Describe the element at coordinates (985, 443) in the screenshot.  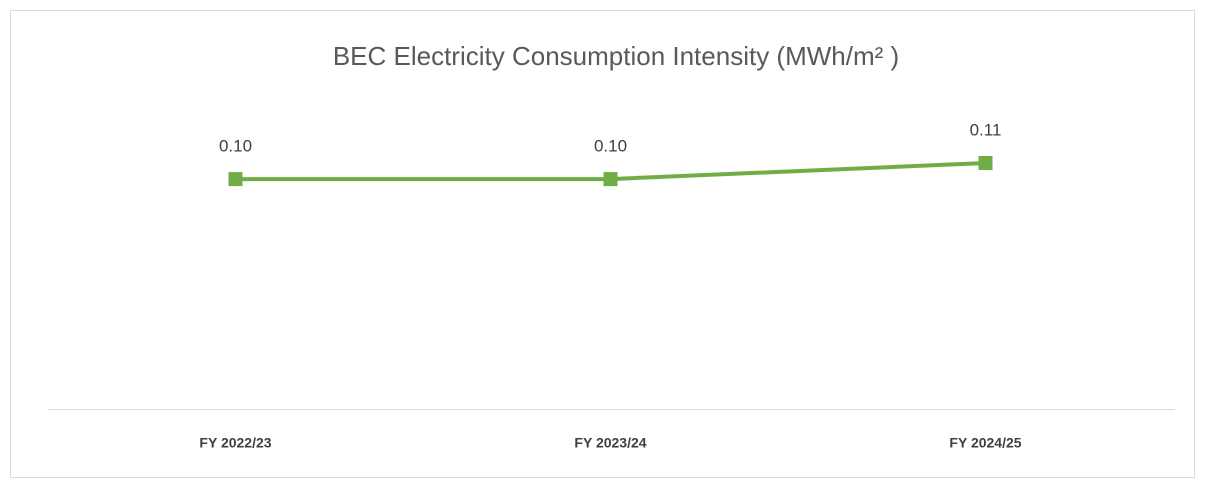
I see `x-tick-label: FY 2024/25` at that location.